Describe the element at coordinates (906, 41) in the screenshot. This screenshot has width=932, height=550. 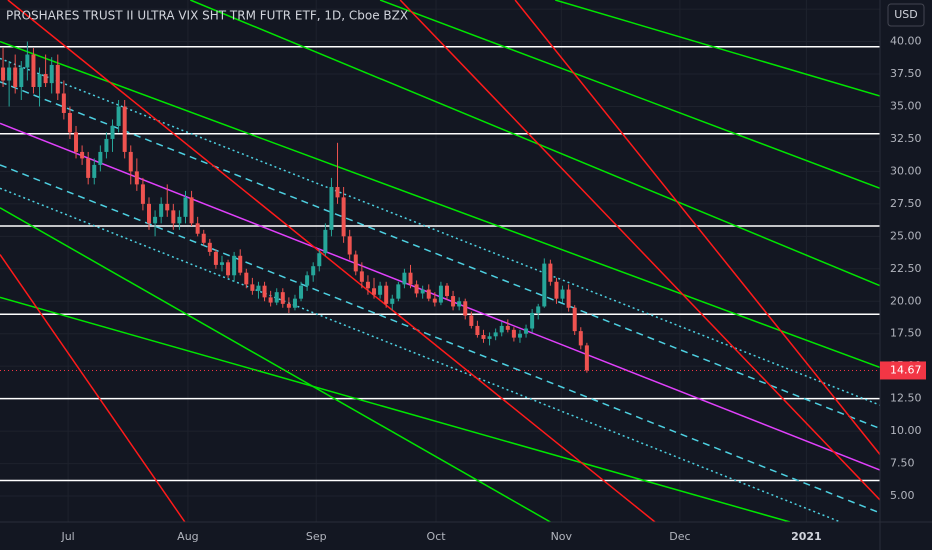
I see `y-tick-label: 40.00` at that location.